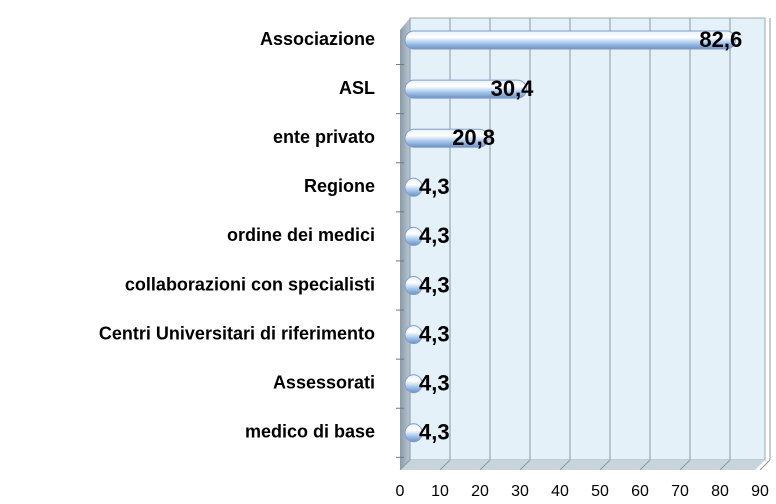 This screenshot has height=504, width=776. I want to click on x-tick-label: 90, so click(760, 491).